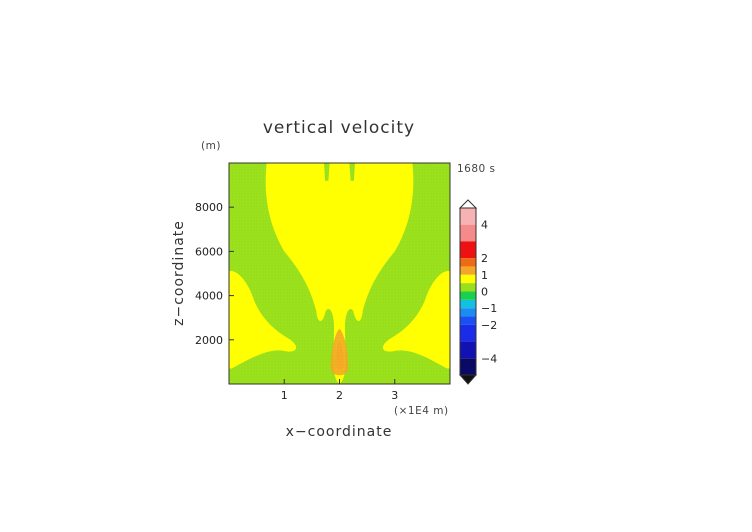 This screenshot has width=752, height=532. Describe the element at coordinates (339, 395) in the screenshot. I see `x-tick-label: 2` at that location.